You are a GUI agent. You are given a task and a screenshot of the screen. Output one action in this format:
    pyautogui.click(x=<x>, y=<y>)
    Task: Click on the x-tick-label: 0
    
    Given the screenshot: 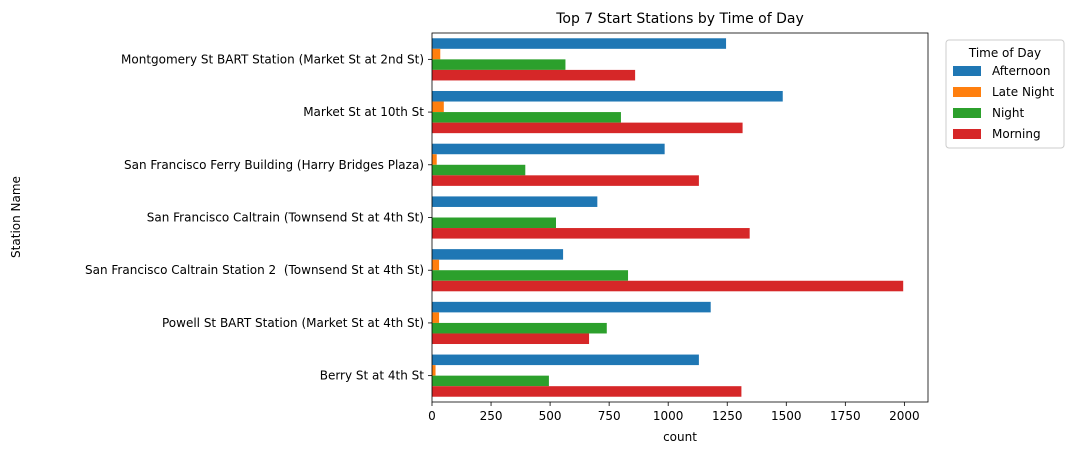 What is the action you would take?
    pyautogui.click(x=432, y=416)
    